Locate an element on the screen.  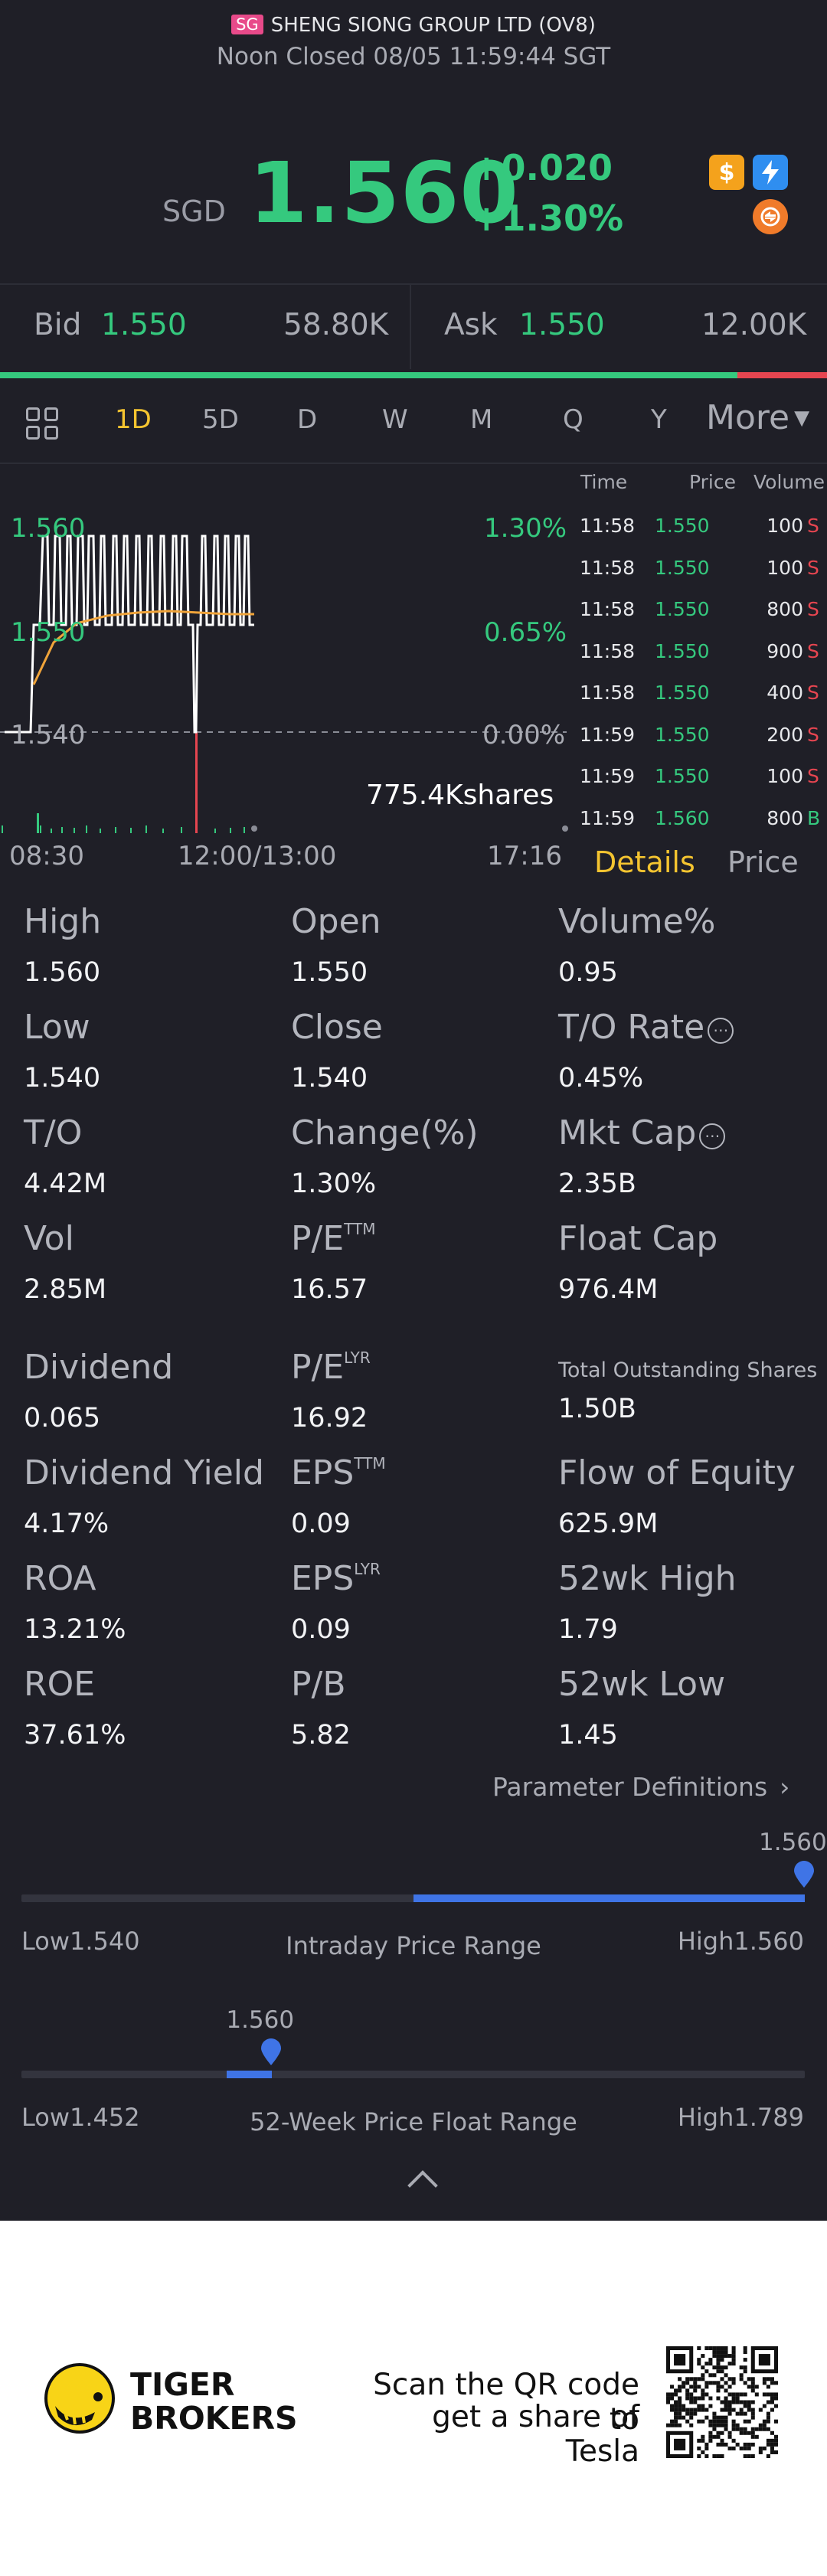
y-label-mid: 1.550 is located at coordinates (48, 632).